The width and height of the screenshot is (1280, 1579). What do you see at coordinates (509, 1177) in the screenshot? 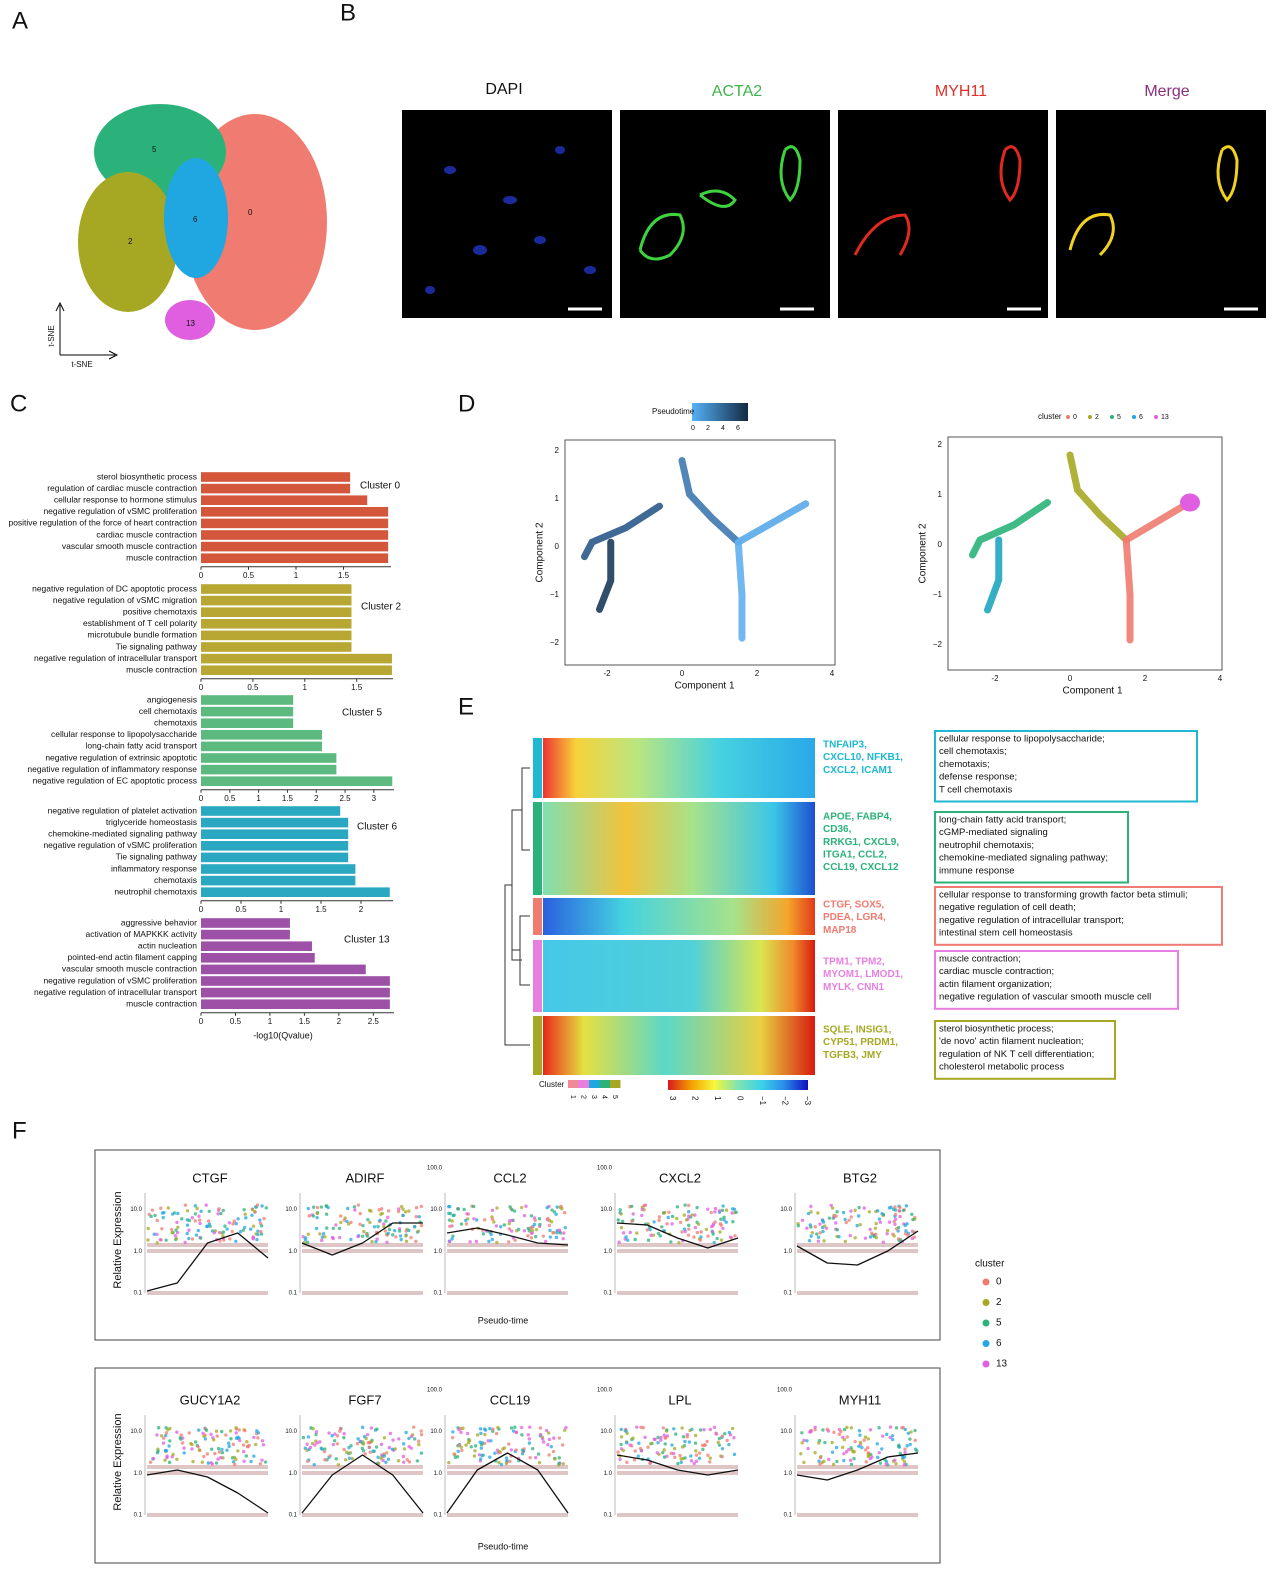
I see `panel-title: CCL2` at bounding box center [509, 1177].